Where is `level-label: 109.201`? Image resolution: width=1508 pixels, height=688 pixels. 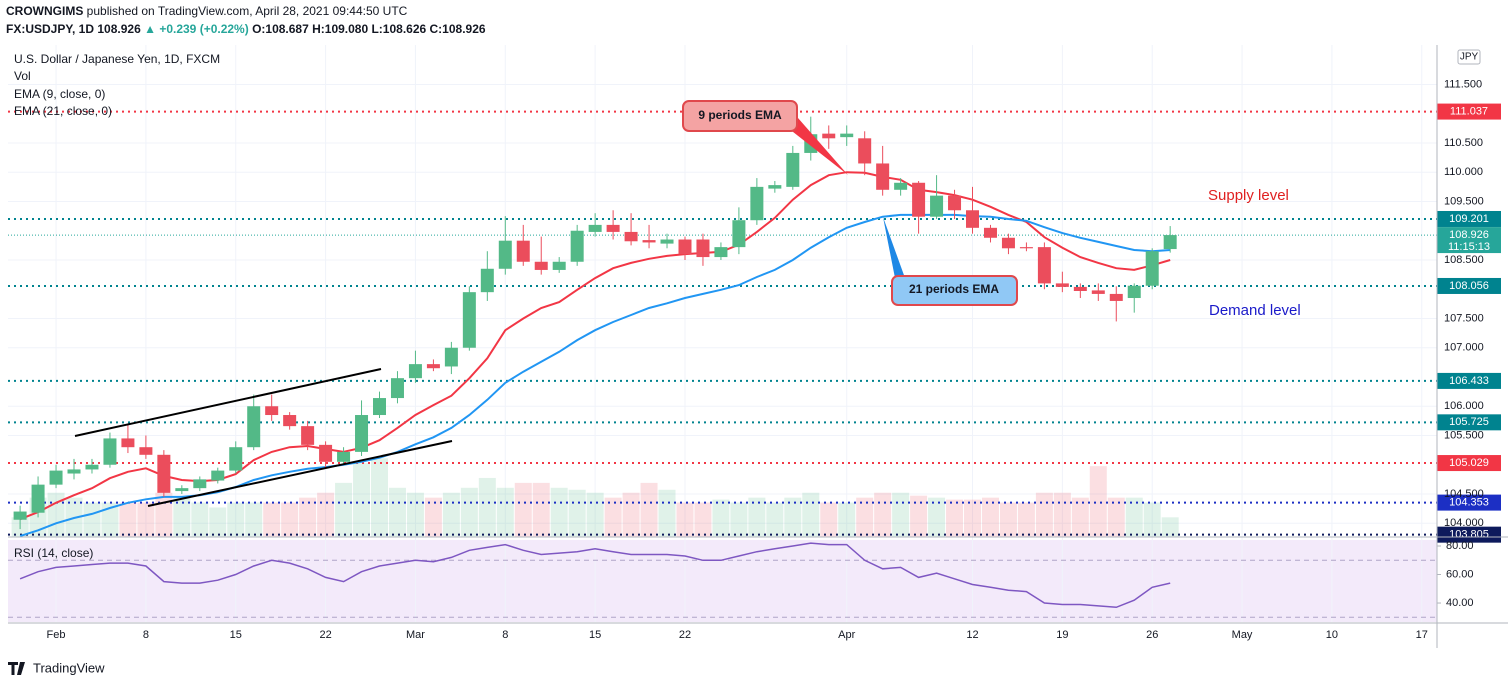
level-label: 109.201 is located at coordinates (1469, 219).